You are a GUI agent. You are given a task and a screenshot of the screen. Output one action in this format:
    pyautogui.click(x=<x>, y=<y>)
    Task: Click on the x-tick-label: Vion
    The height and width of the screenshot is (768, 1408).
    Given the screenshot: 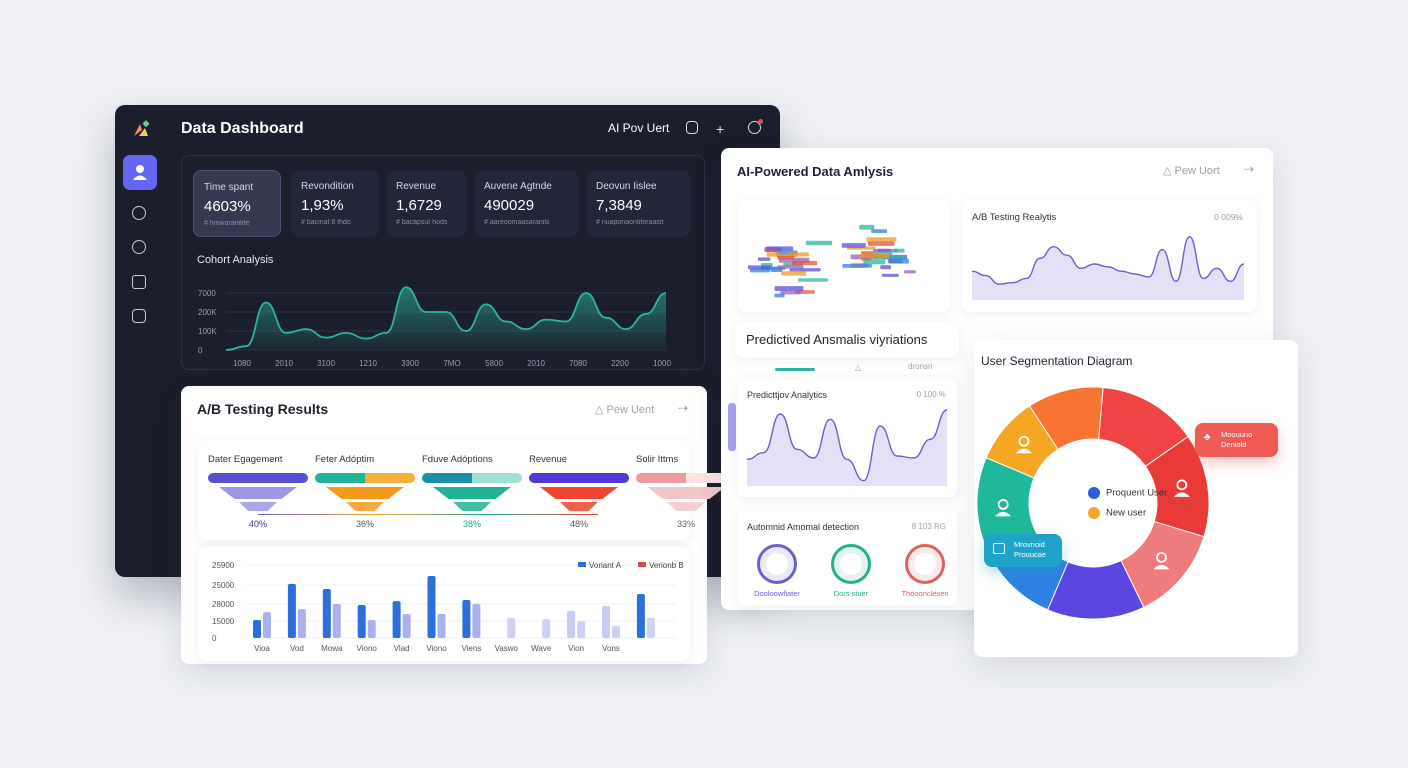 What is the action you would take?
    pyautogui.click(x=576, y=648)
    